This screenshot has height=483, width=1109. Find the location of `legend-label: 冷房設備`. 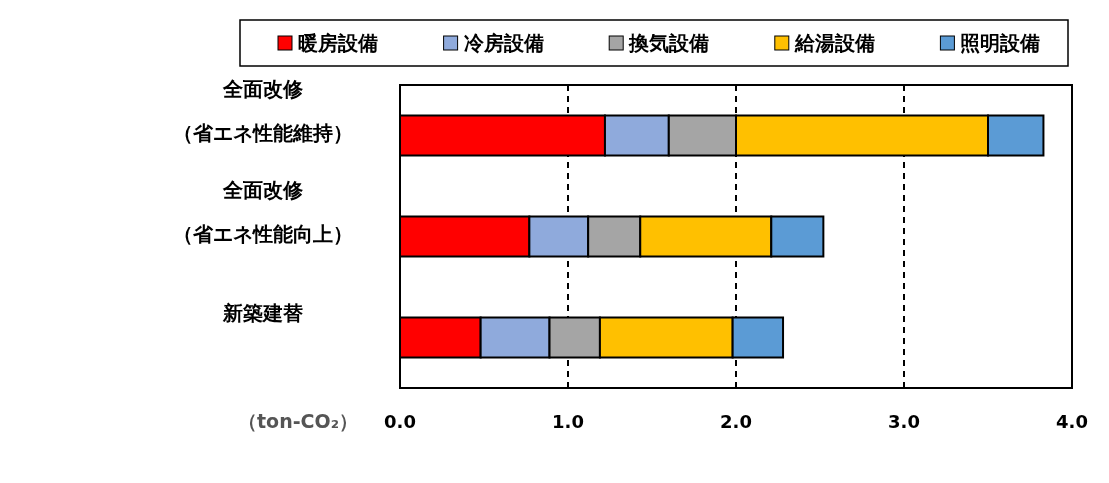

legend-label: 冷房設備 is located at coordinates (503, 43).